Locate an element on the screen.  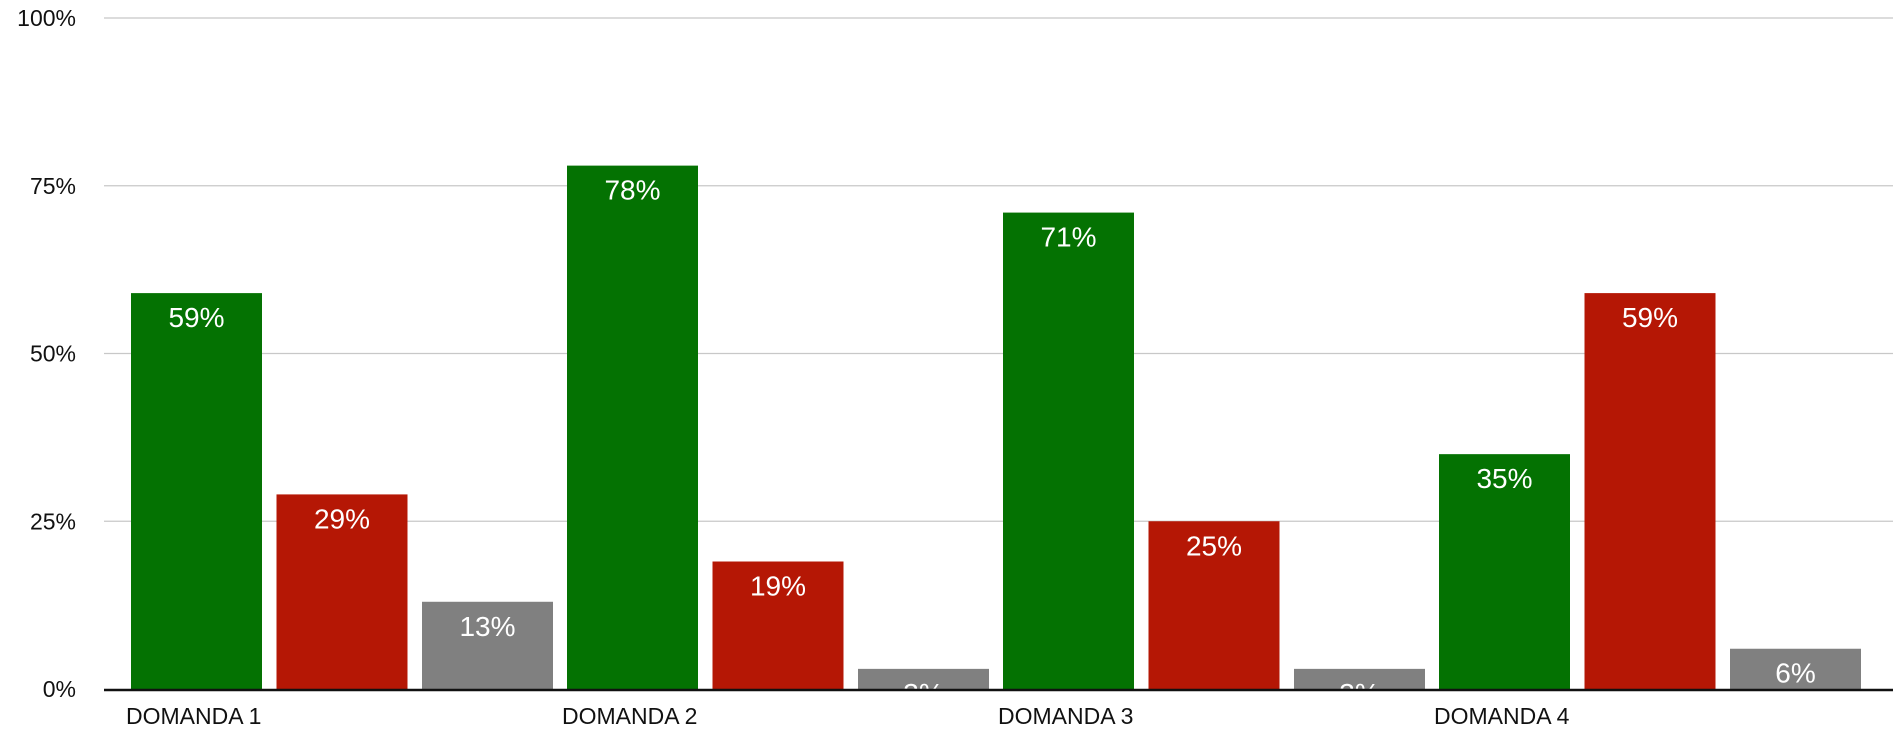
data-label: 71% is located at coordinates (1068, 237).